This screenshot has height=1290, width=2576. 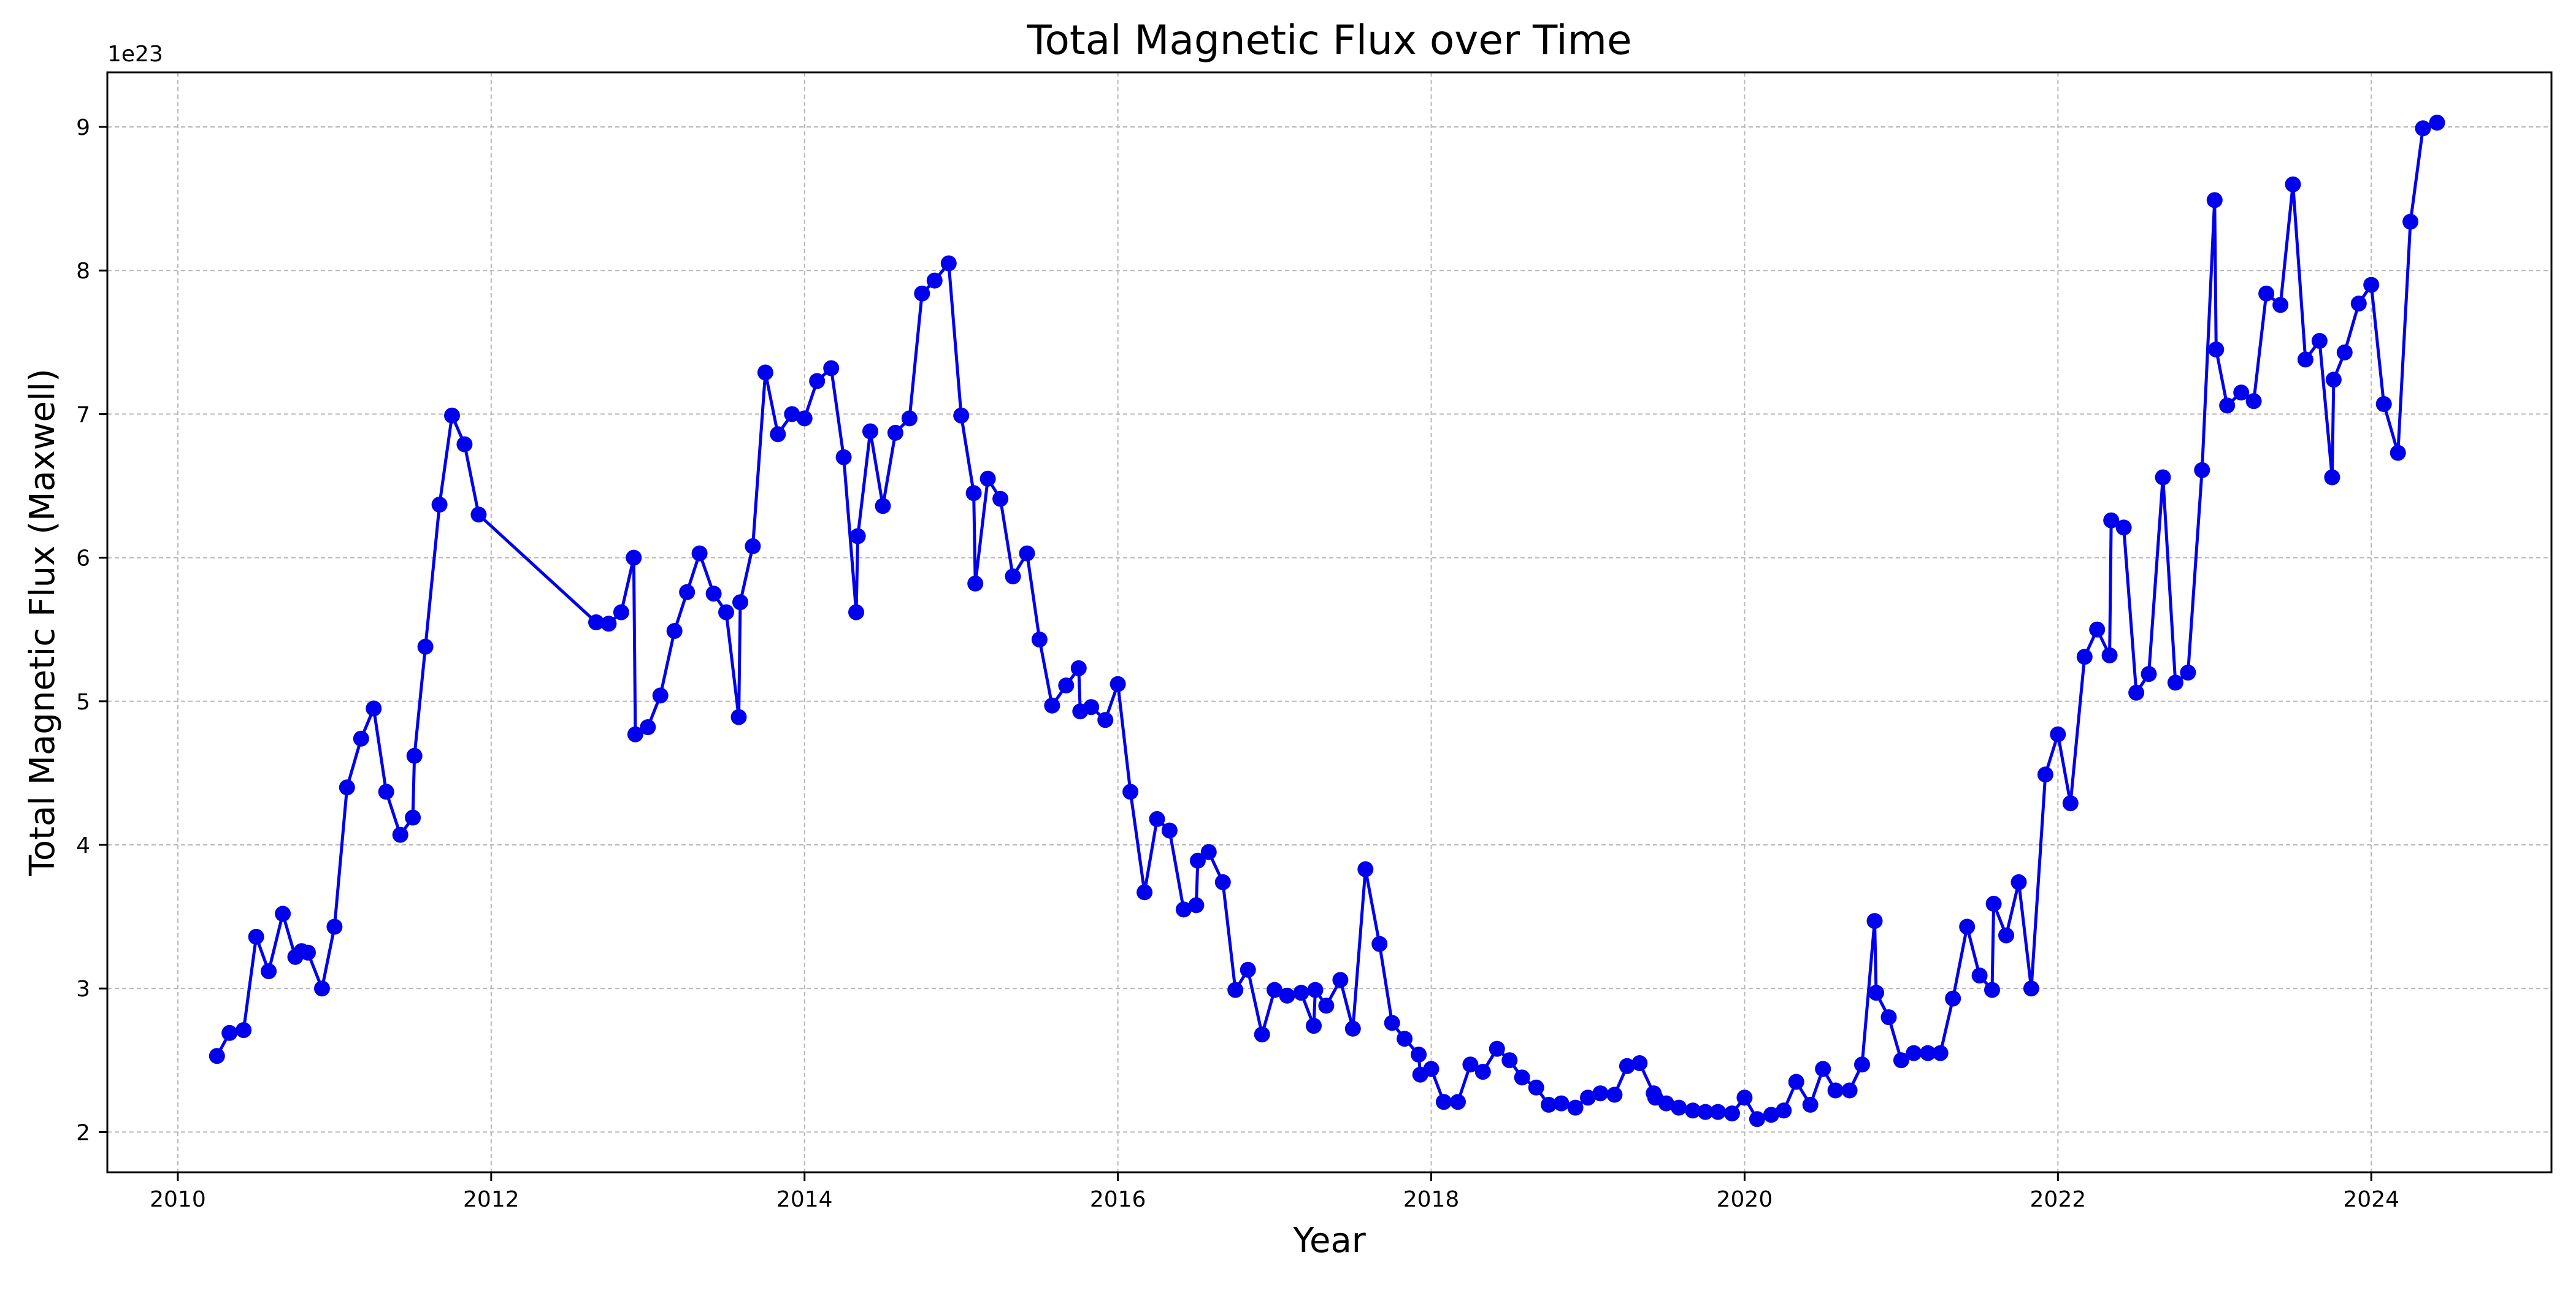 What do you see at coordinates (83, 127) in the screenshot?
I see `y-tick-label: 9` at bounding box center [83, 127].